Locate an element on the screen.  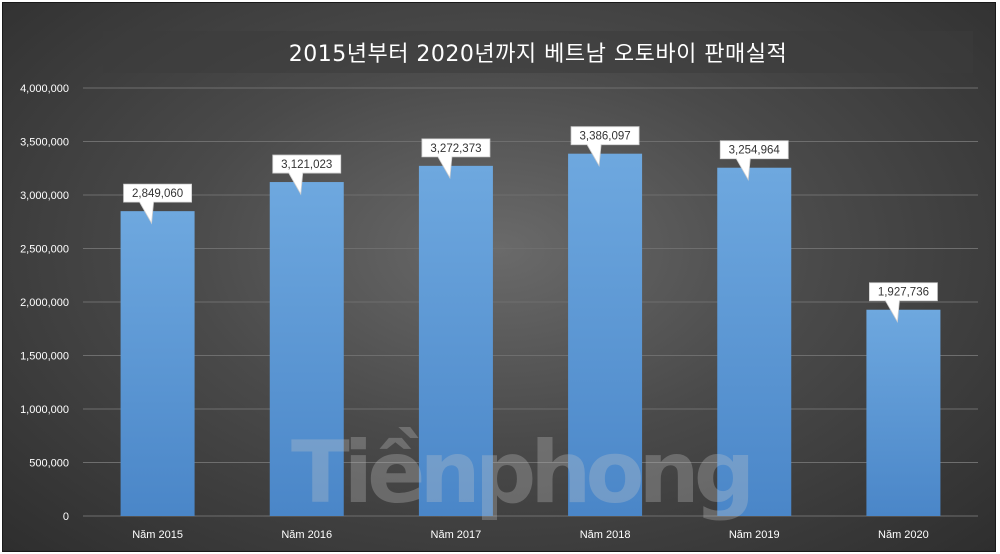
x-tick-label: Năm 2019 is located at coordinates (754, 535).